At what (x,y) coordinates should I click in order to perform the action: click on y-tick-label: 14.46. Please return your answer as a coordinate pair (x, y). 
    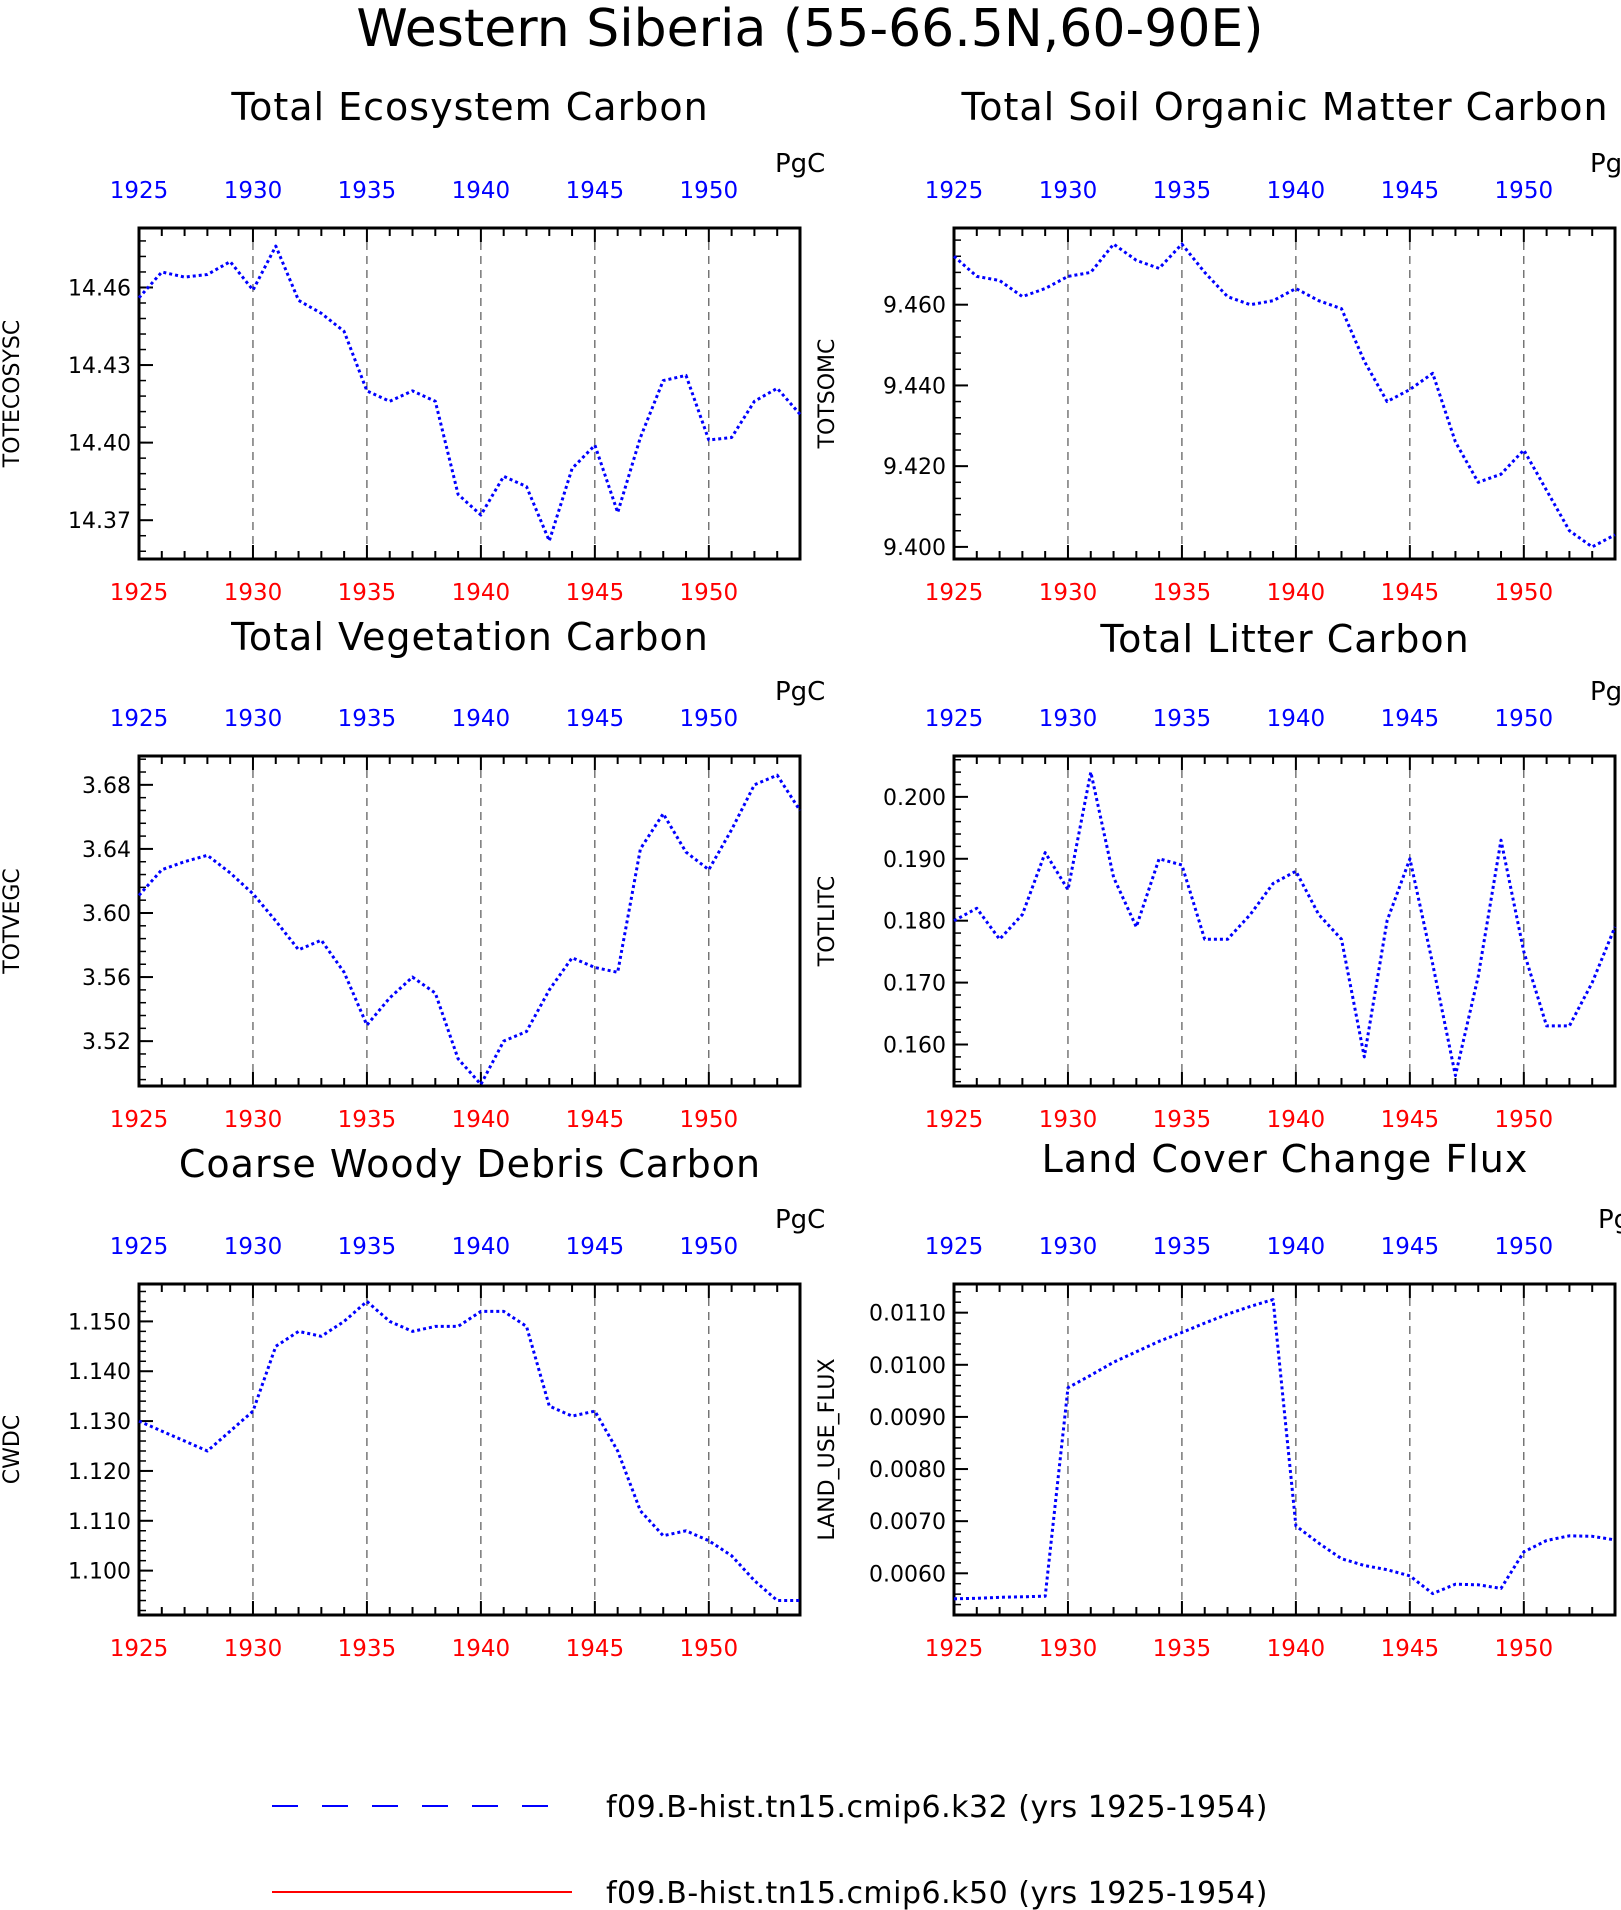
    Looking at the image, I should click on (99, 288).